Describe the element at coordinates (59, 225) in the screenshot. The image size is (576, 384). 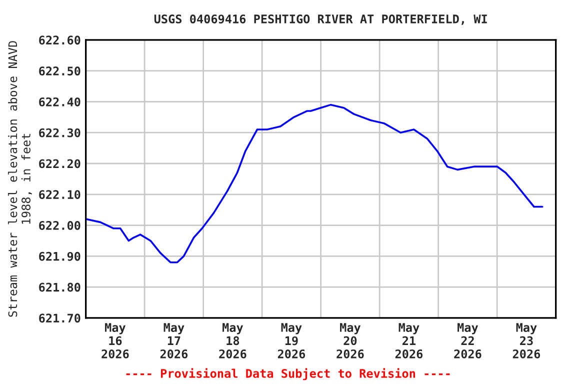
I see `y-tick-label: 622.00` at that location.